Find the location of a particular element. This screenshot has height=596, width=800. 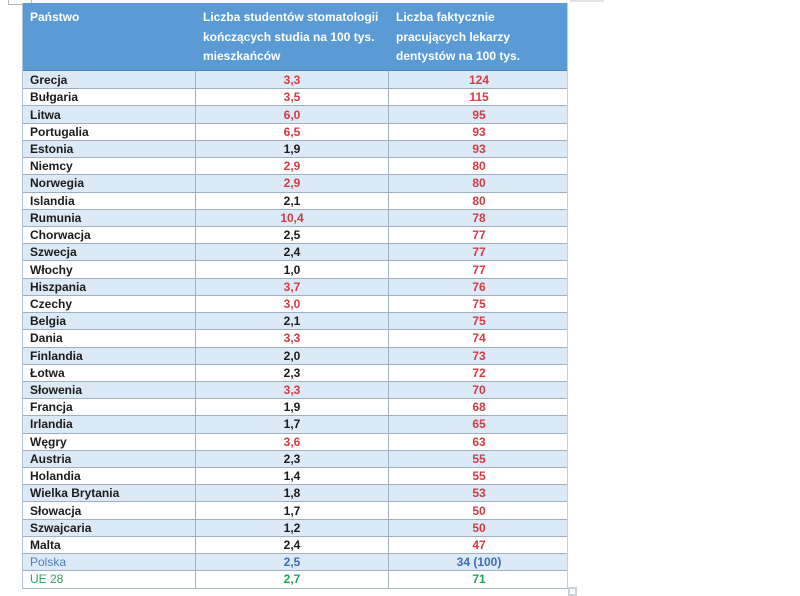

country-name: Chorwacja is located at coordinates (60, 235).